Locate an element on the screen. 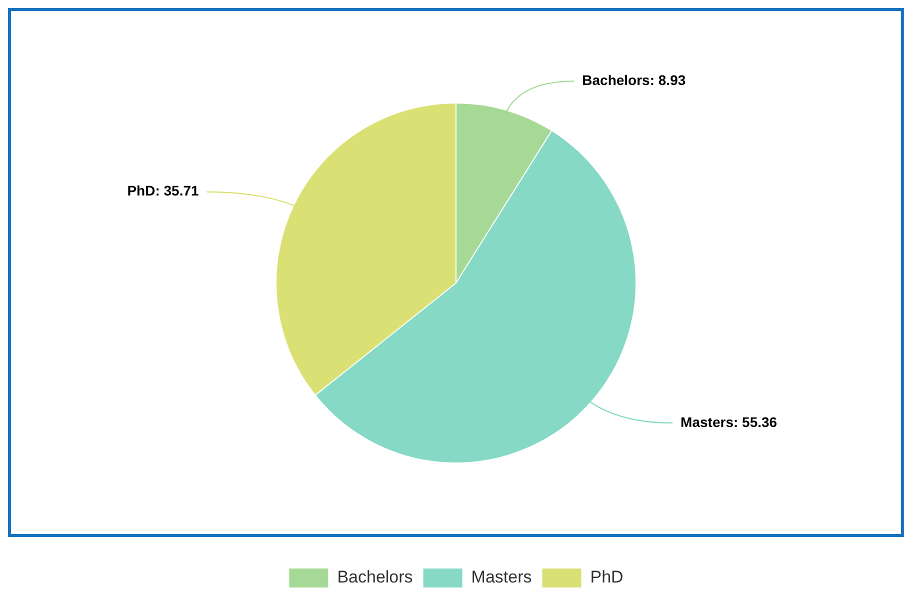  data-label: Bachelors: 8.93 is located at coordinates (634, 80).